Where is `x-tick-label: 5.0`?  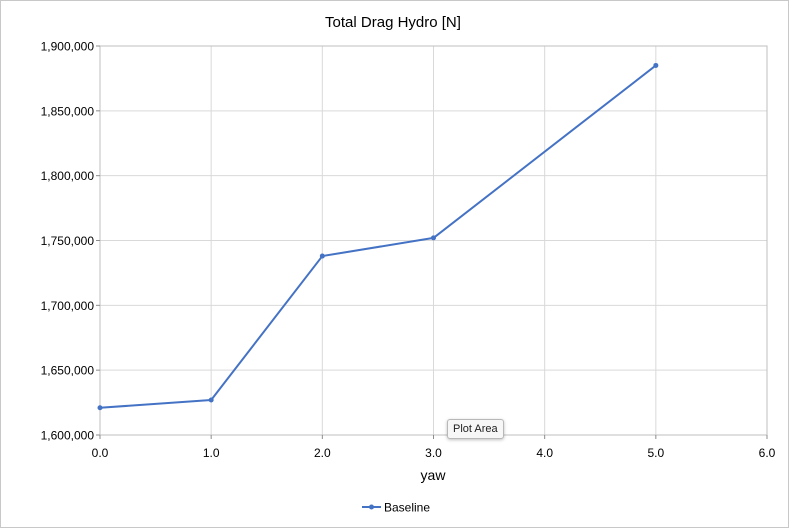 x-tick-label: 5.0 is located at coordinates (655, 453).